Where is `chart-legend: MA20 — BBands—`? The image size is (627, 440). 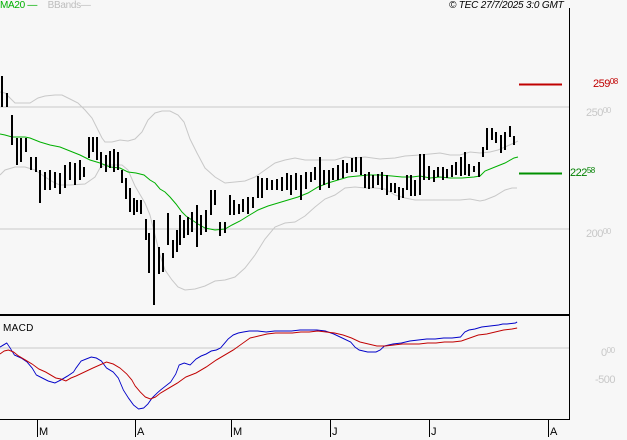
chart-legend: MA20 — BBands— is located at coordinates (45, 5).